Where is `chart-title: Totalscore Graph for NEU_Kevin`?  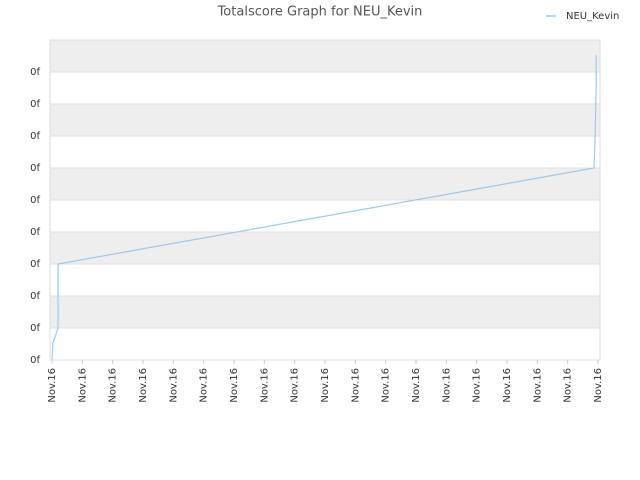
chart-title: Totalscore Graph for NEU_Kevin is located at coordinates (320, 12).